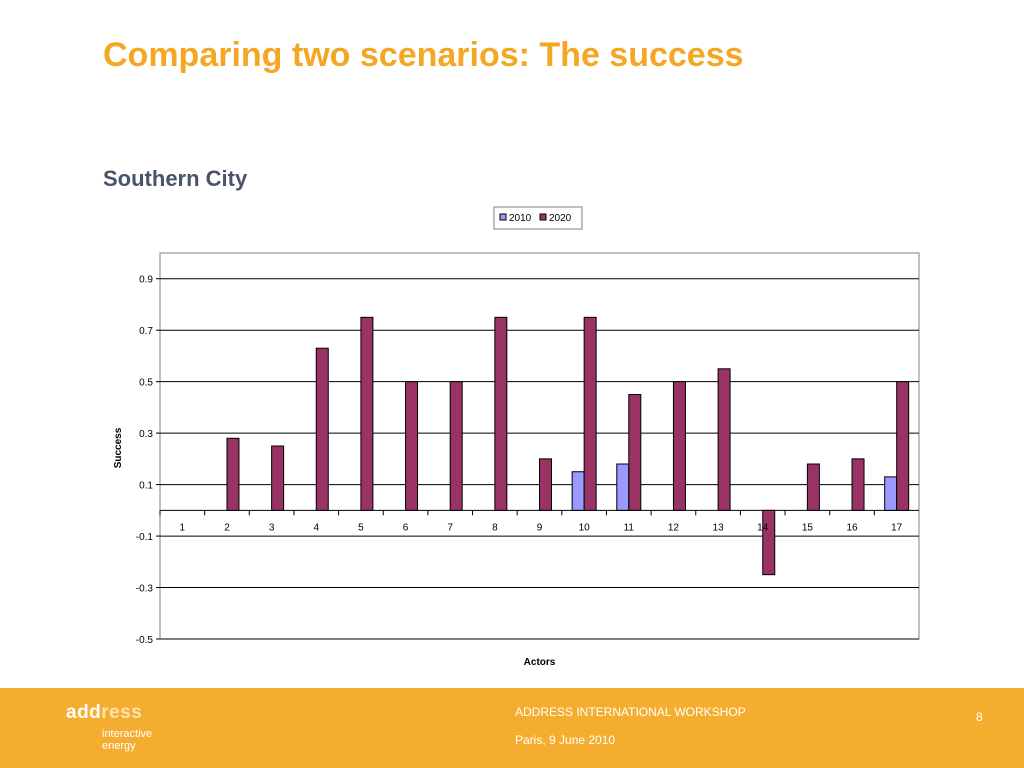 The height and width of the screenshot is (768, 1024). I want to click on x-tick-label: 6, so click(406, 527).